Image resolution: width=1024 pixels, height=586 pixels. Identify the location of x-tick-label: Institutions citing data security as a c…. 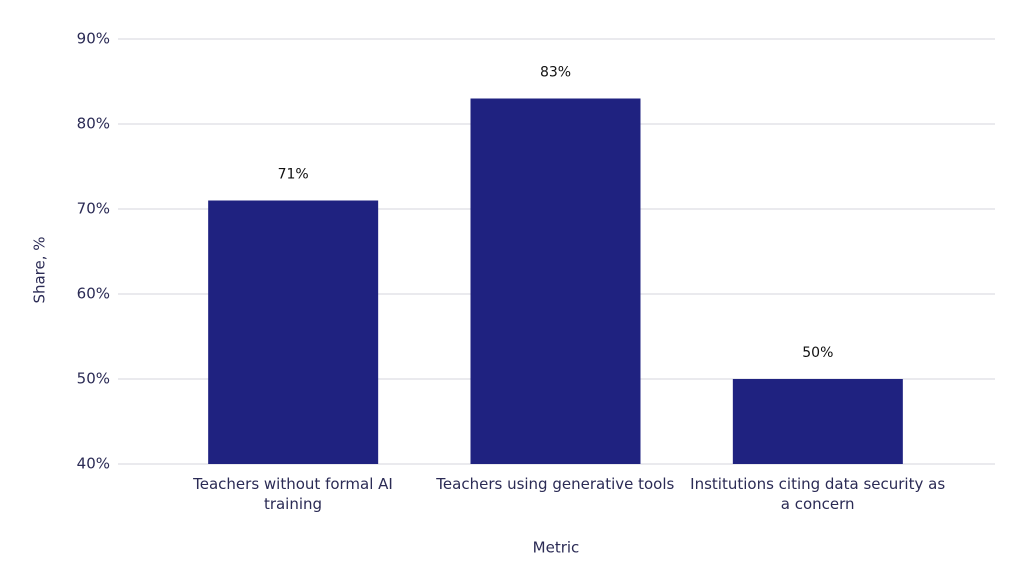
(818, 494).